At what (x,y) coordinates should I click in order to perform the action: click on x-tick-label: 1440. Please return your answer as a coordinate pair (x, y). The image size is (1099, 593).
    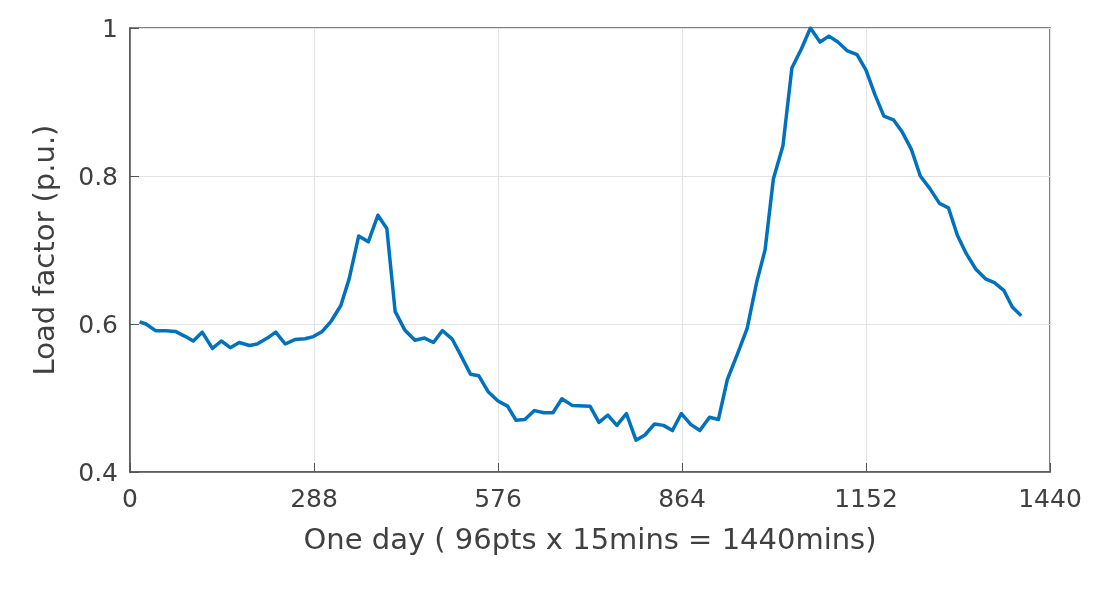
    Looking at the image, I should click on (1050, 498).